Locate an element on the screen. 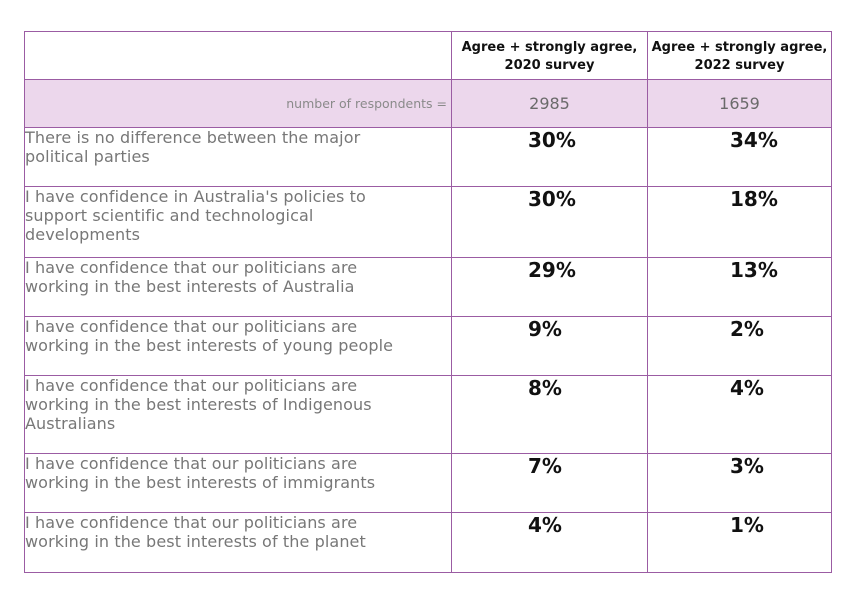 The image size is (862, 602). header-empty-cell is located at coordinates (238, 55).